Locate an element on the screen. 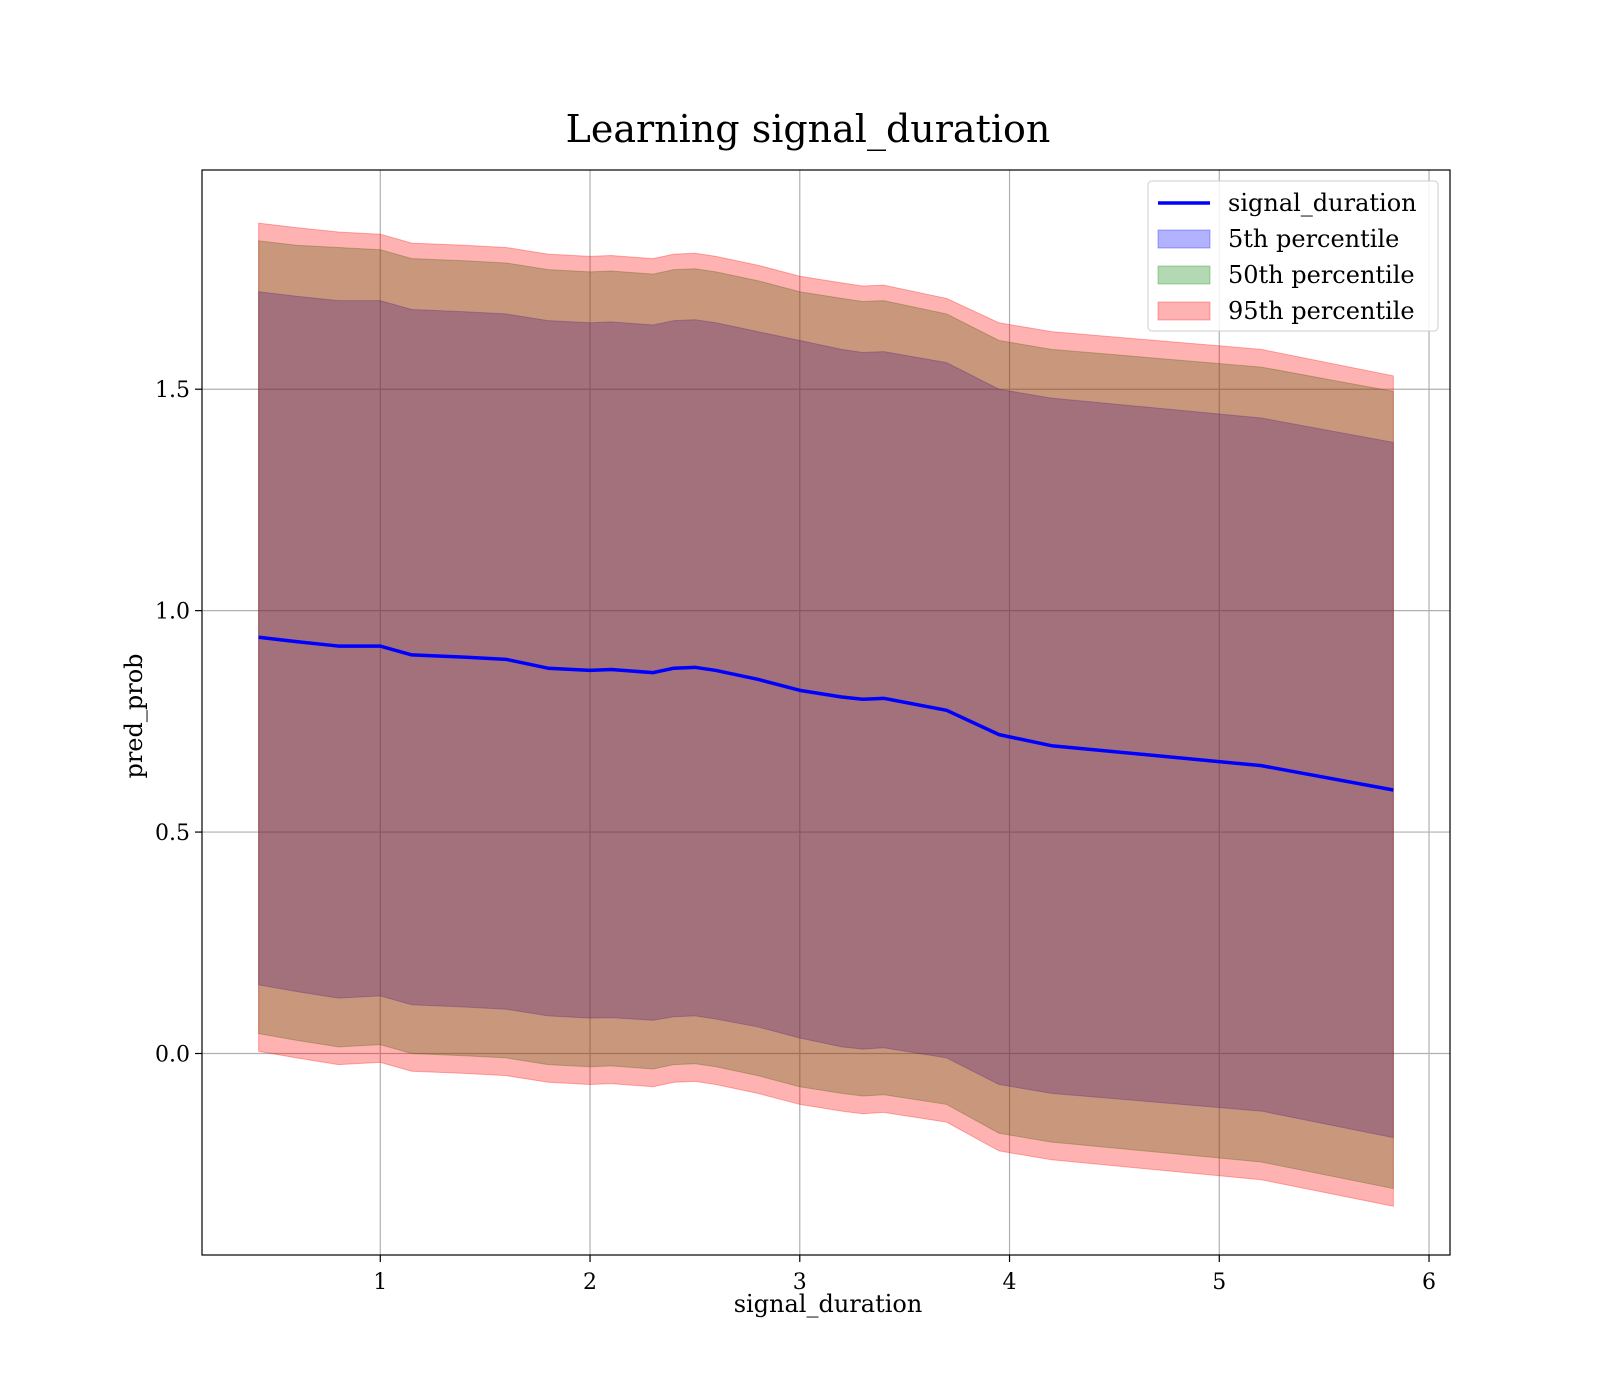  chart-title: Learning signal_duration is located at coordinates (808, 129).